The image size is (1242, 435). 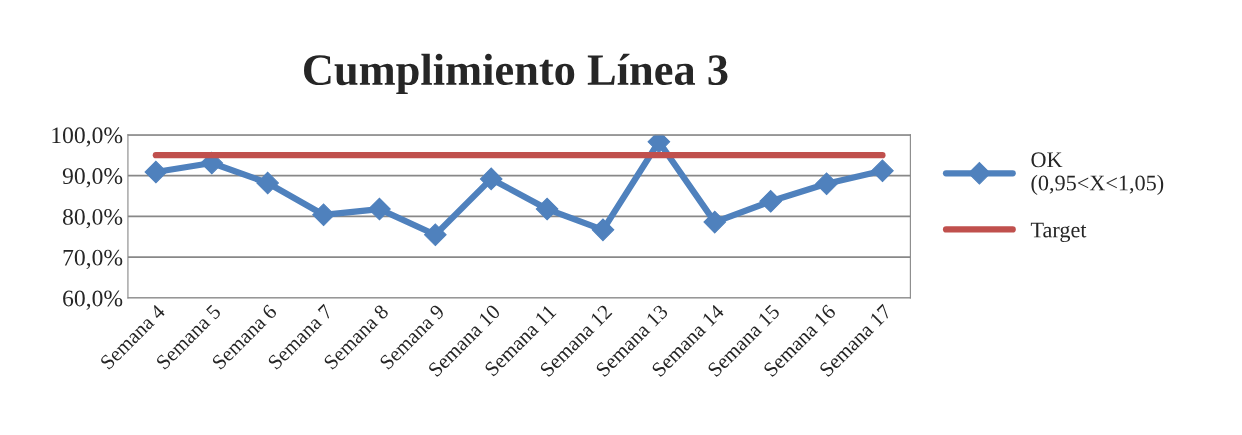 What do you see at coordinates (516, 74) in the screenshot?
I see `chart-title: Cumplimiento Línea 3` at bounding box center [516, 74].